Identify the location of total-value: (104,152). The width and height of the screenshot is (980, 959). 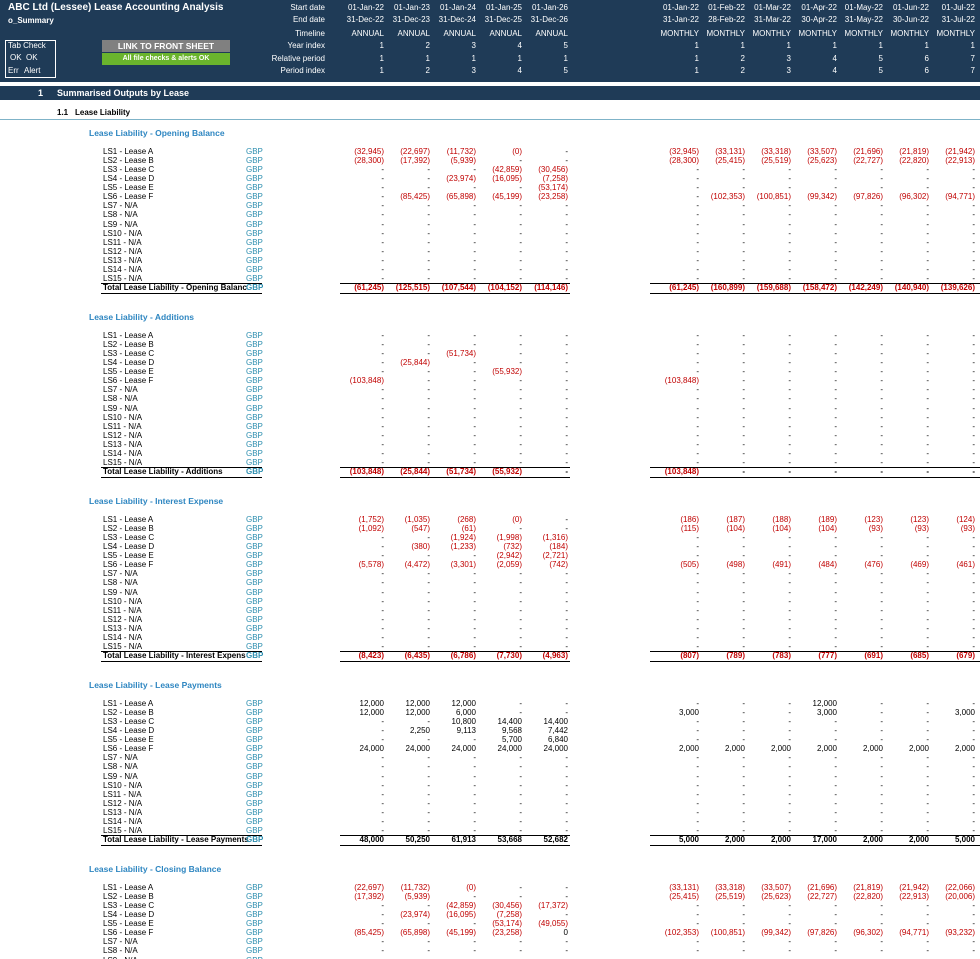
(504, 288).